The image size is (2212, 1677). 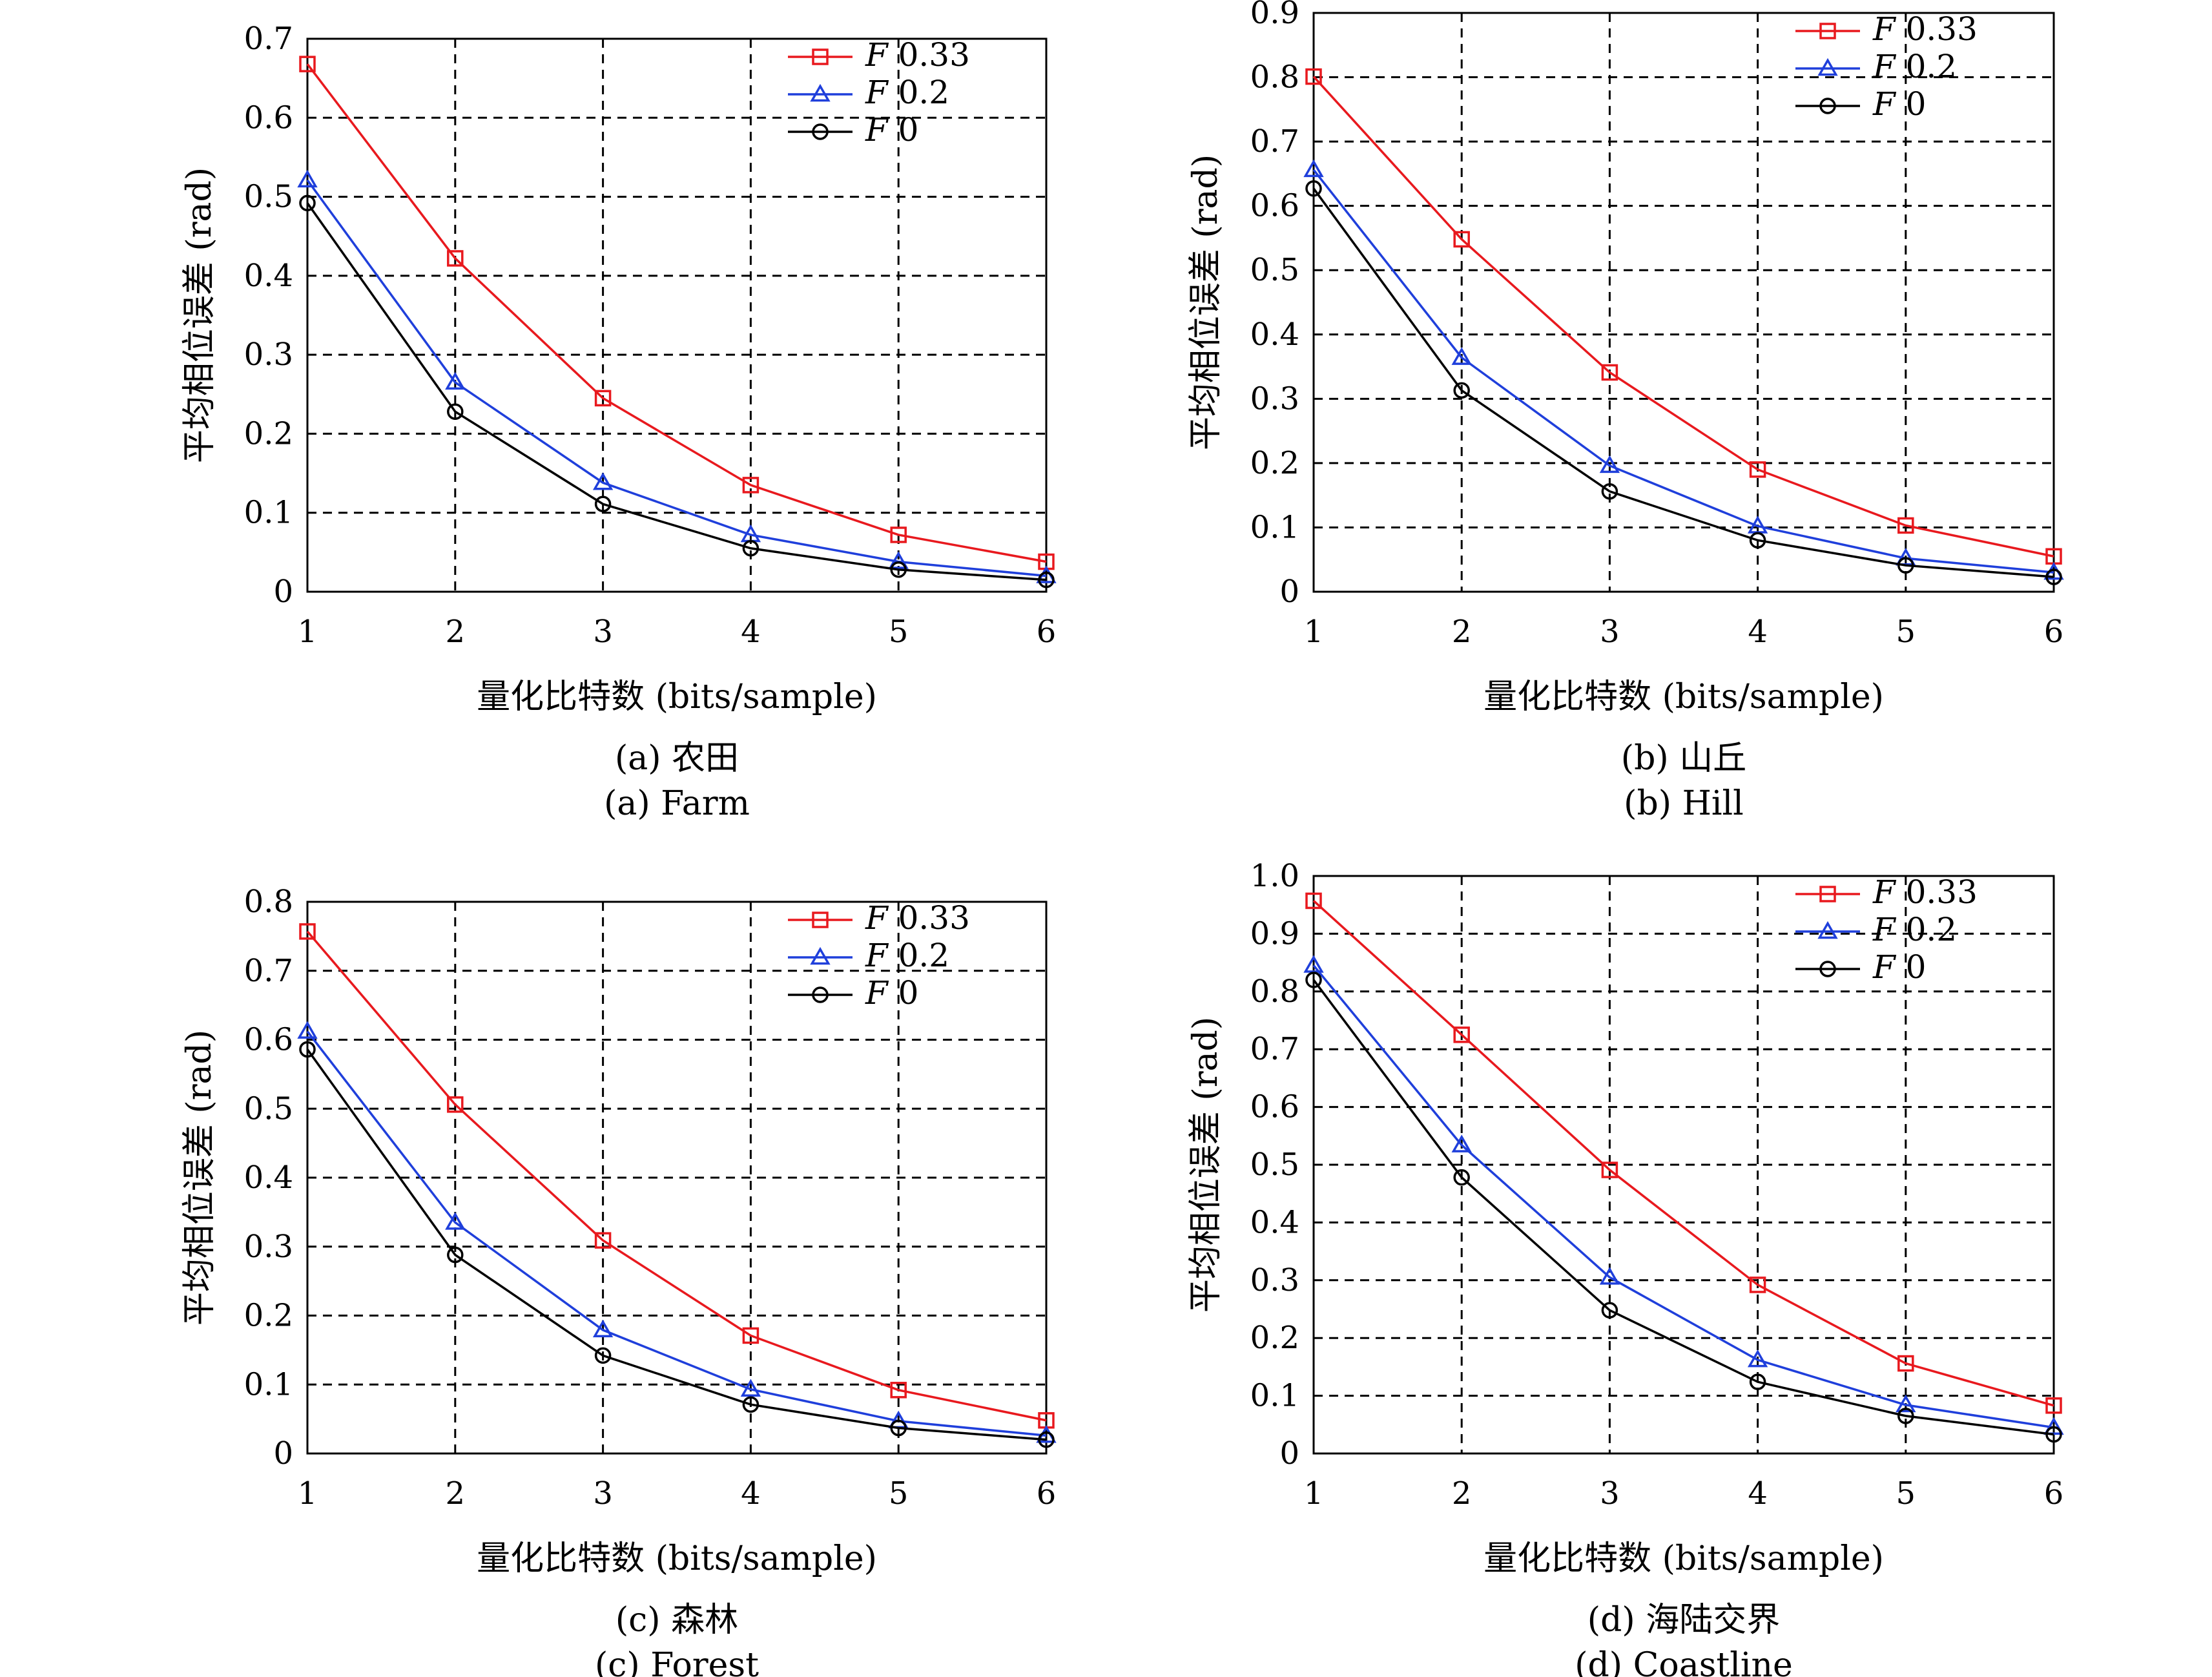 I want to click on x-tick-label: 5, so click(x=899, y=632).